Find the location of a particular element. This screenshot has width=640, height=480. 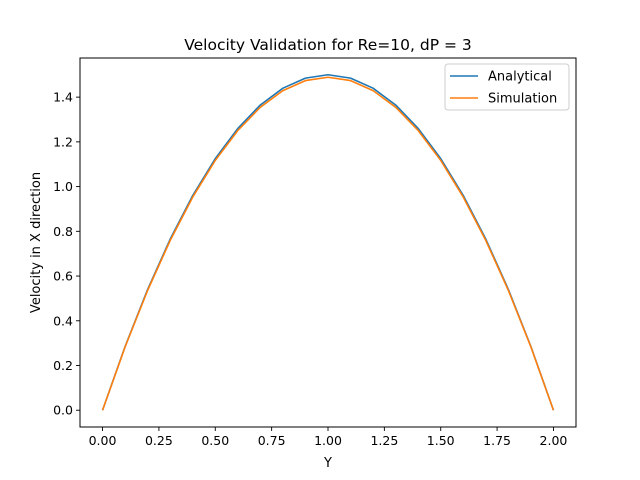

x-tick-label: 0.50 is located at coordinates (215, 440).